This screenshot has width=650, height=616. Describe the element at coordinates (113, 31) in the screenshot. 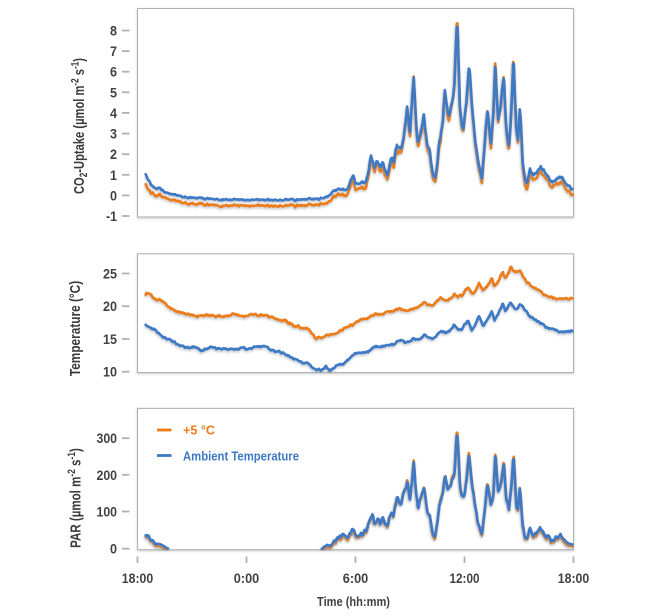

I see `svg-text: 8` at that location.